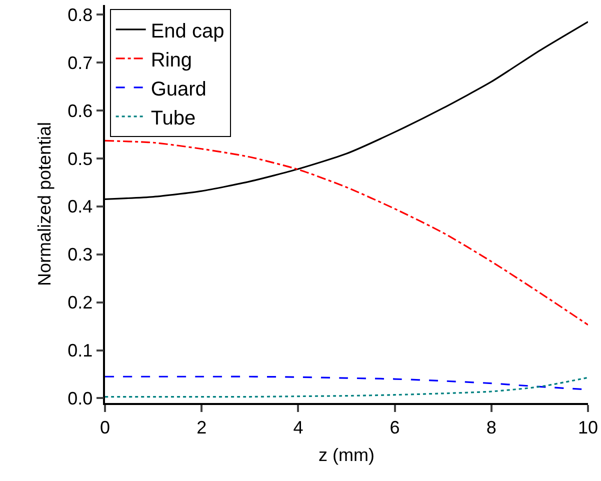  Describe the element at coordinates (80, 62) in the screenshot. I see `y-tick-label: 0.7` at that location.